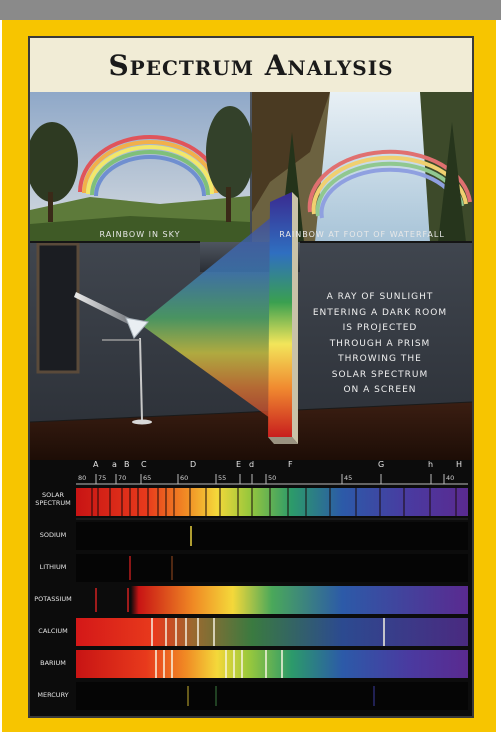 Image resolution: width=501 pixels, height=737 pixels. Describe the element at coordinates (450, 478) in the screenshot. I see `wavelength-label: 40` at that location.